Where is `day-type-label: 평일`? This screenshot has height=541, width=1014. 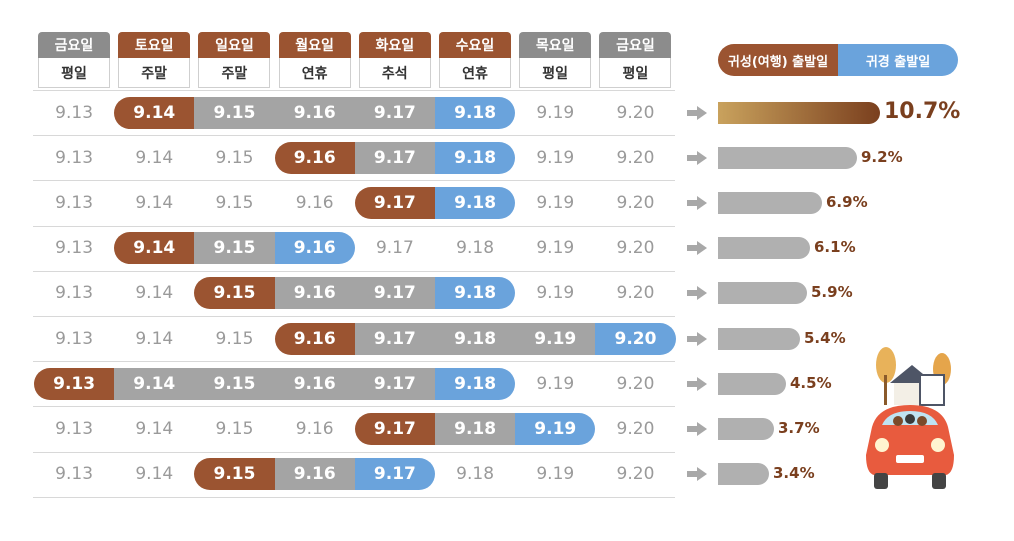 day-type-label: 평일 is located at coordinates (635, 73).